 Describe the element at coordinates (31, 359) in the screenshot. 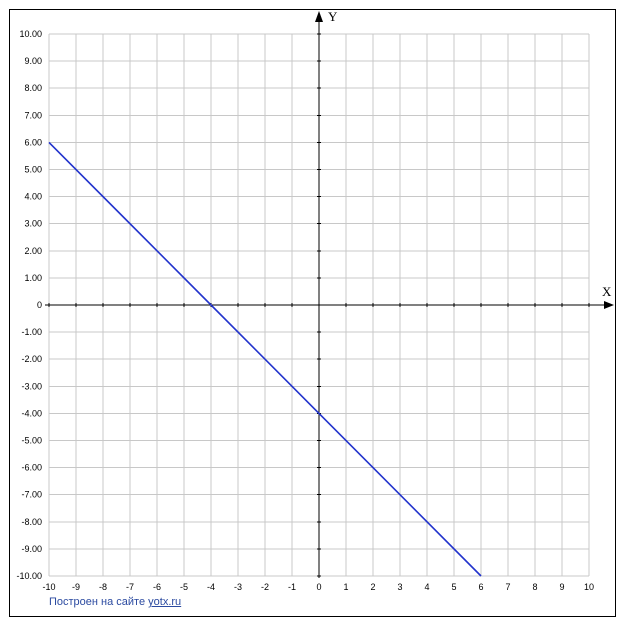

I see `y-tick-label: -2.00` at that location.